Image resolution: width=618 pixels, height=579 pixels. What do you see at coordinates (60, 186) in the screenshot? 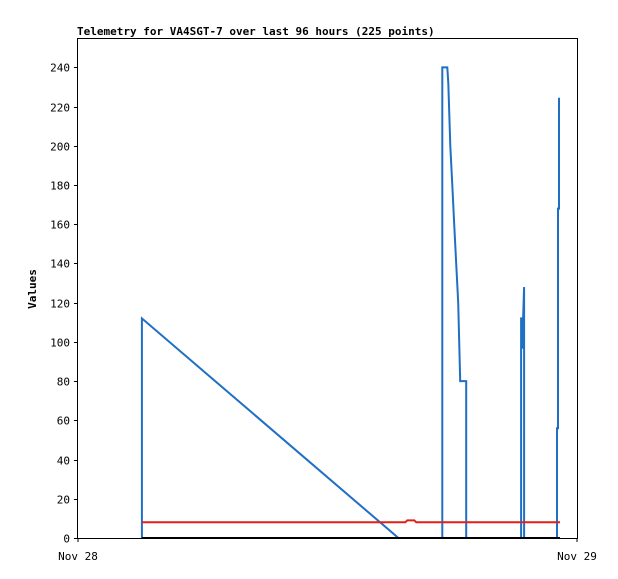
I see `y-tick-label-9: 180` at bounding box center [60, 186].